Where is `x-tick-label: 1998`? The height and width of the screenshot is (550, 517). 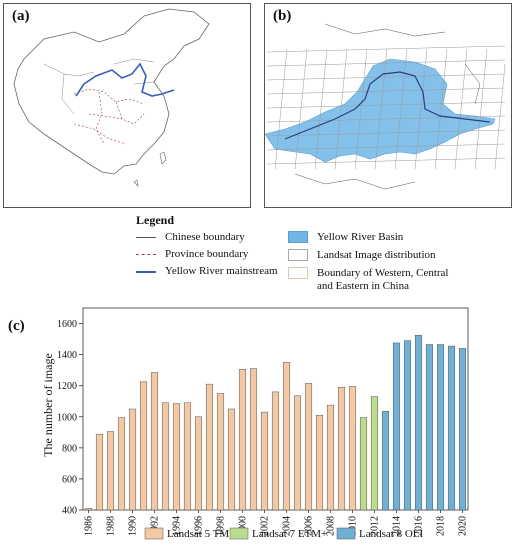 x-tick-label: 1998 is located at coordinates (221, 526).